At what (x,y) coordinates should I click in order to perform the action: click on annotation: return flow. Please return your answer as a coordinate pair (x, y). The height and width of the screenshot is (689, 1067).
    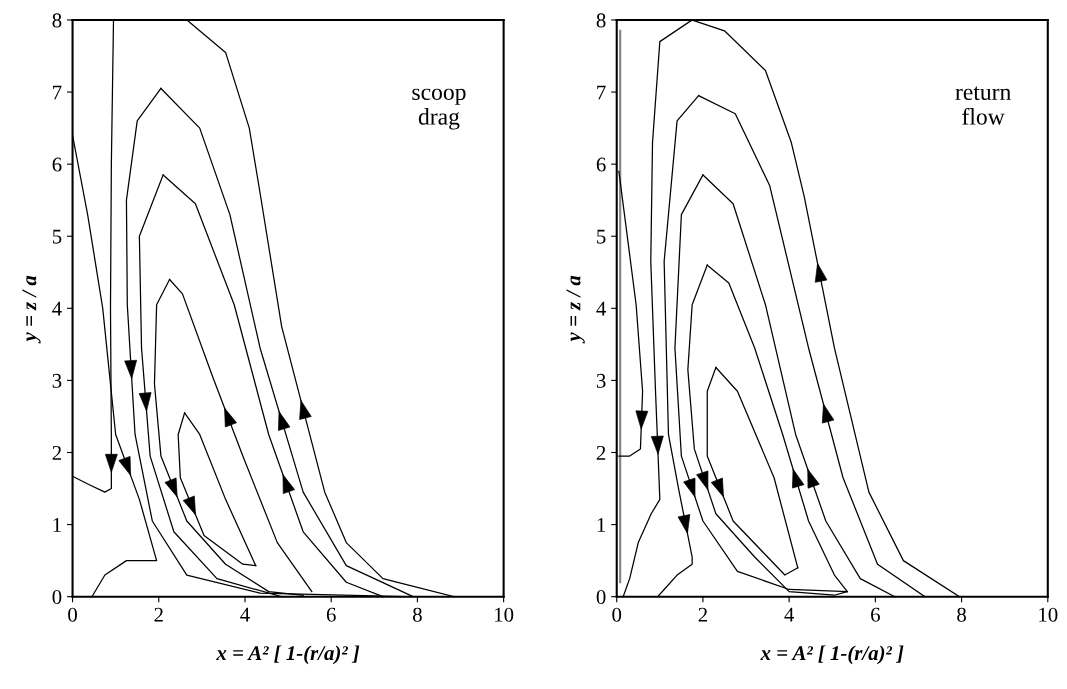
    Looking at the image, I should click on (983, 105).